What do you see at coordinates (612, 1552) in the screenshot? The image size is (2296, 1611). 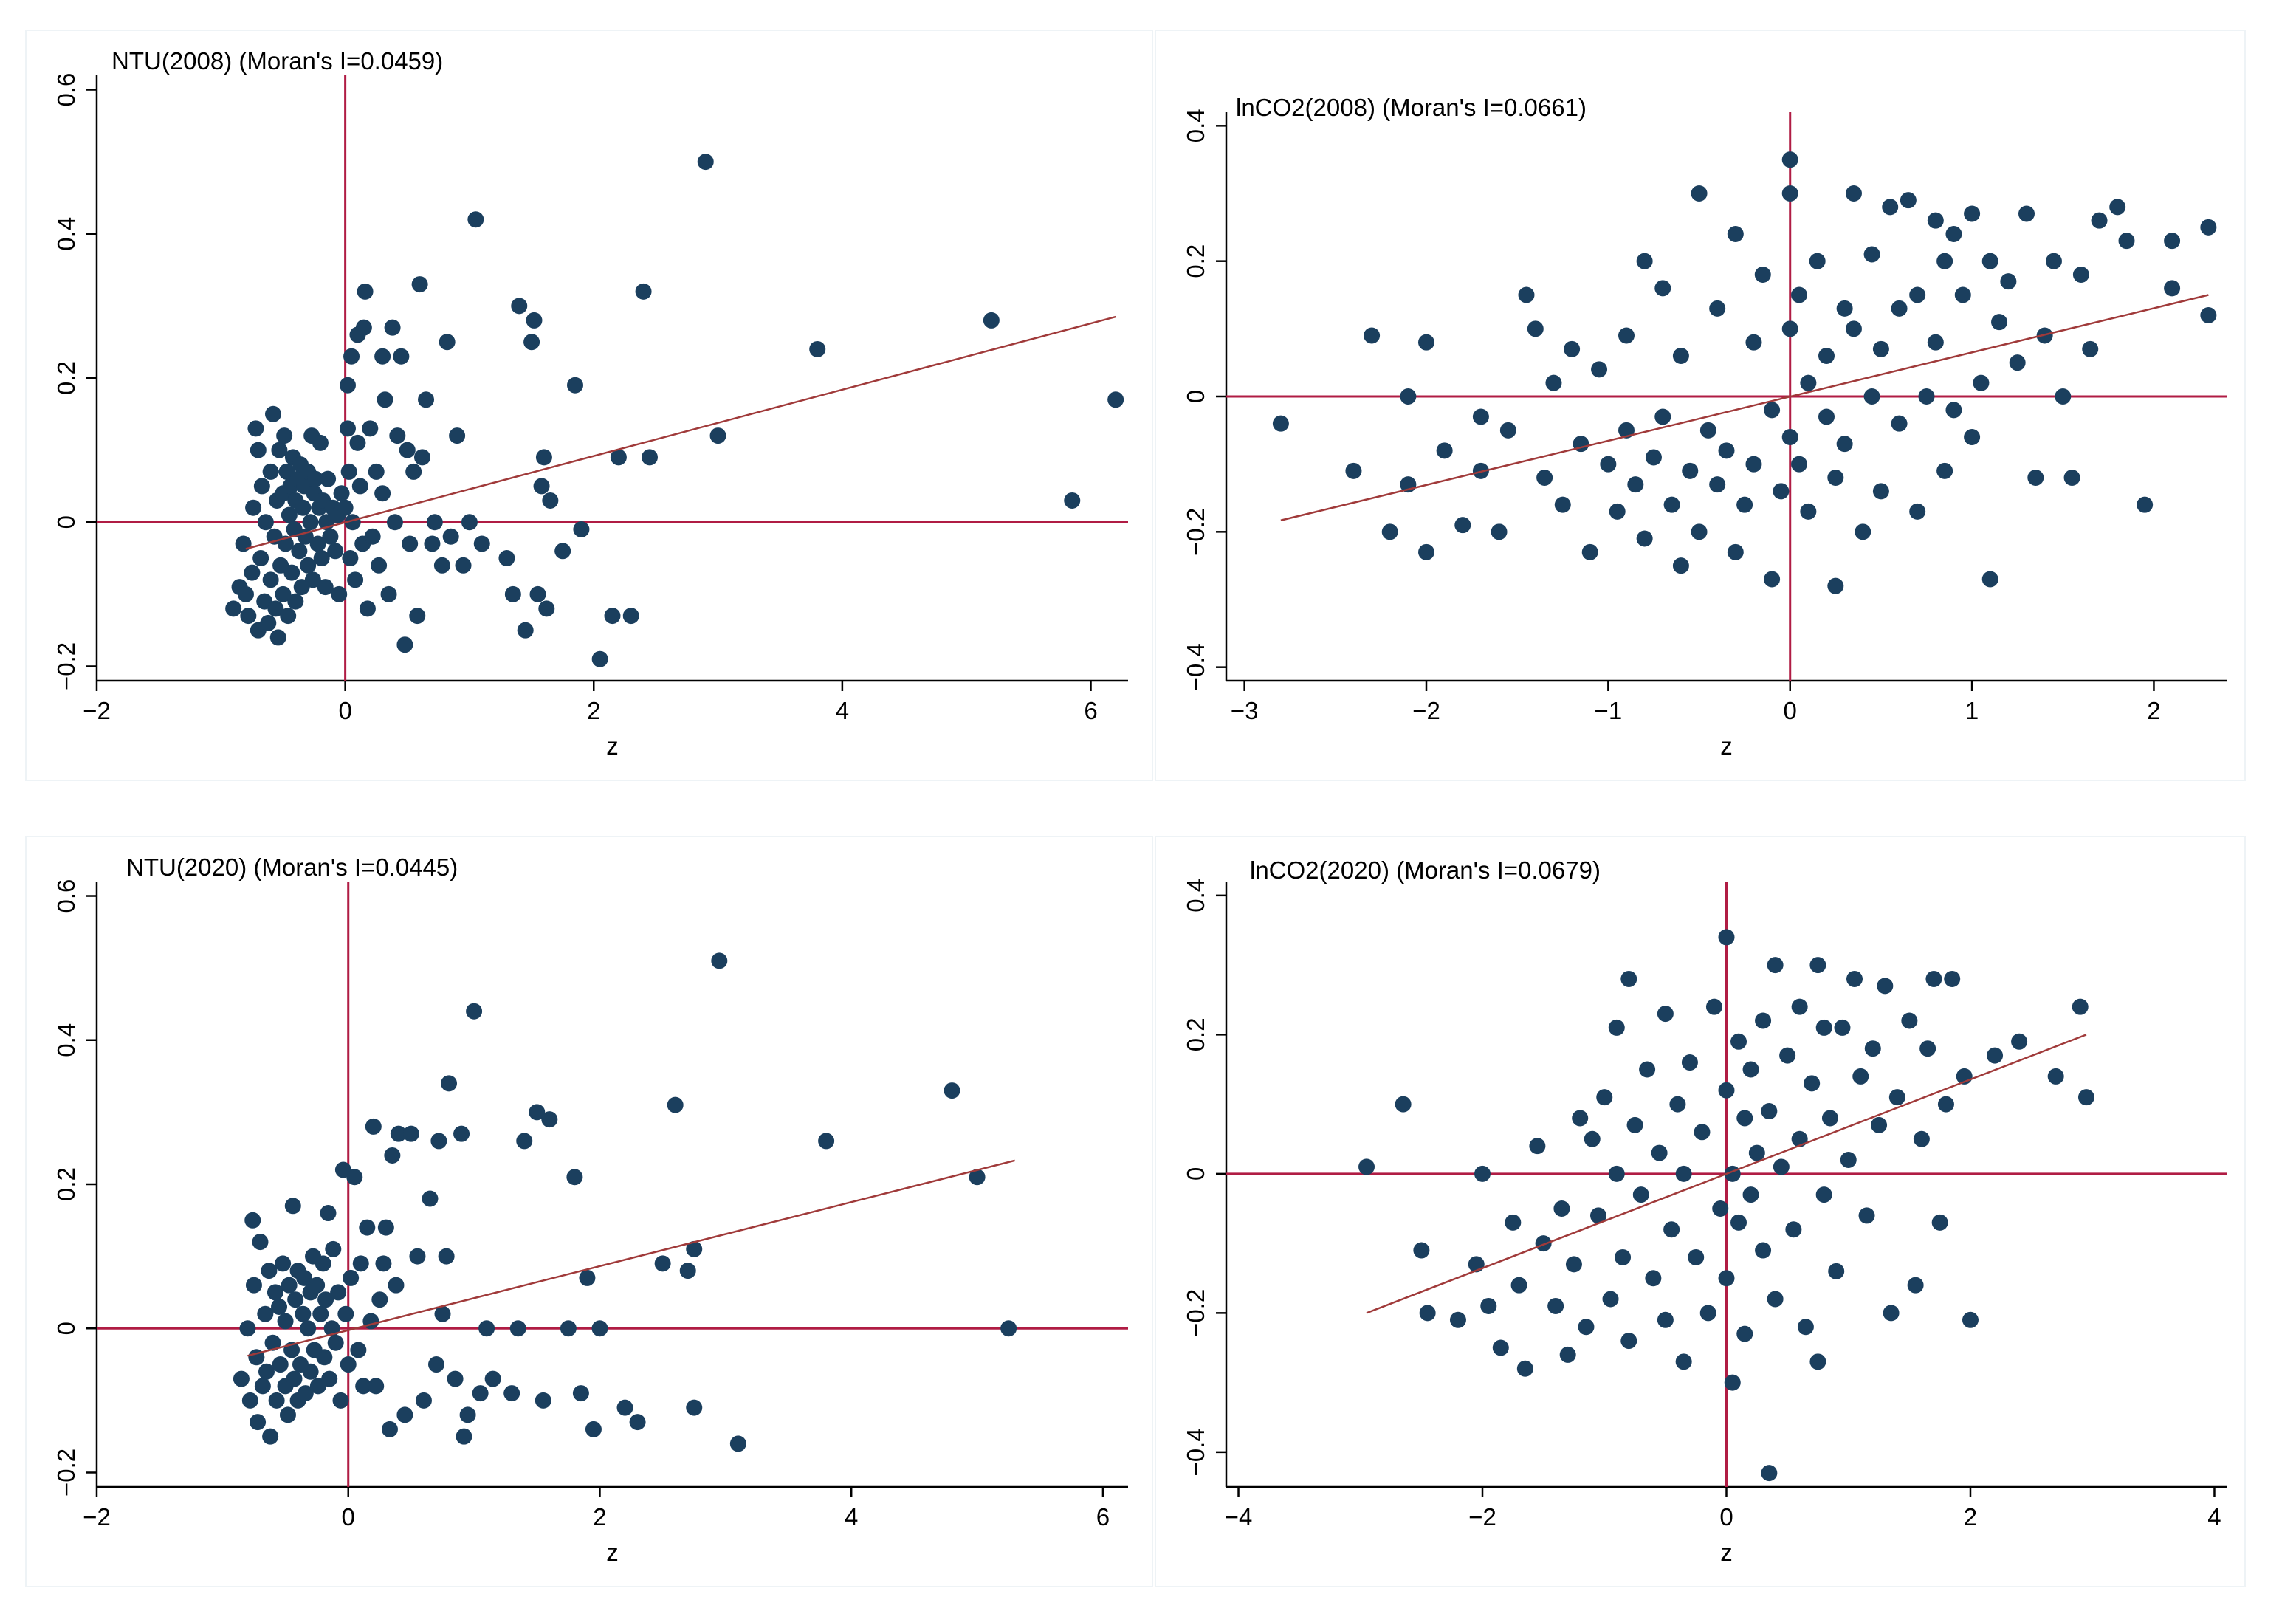 I see `x-axis-title: z` at bounding box center [612, 1552].